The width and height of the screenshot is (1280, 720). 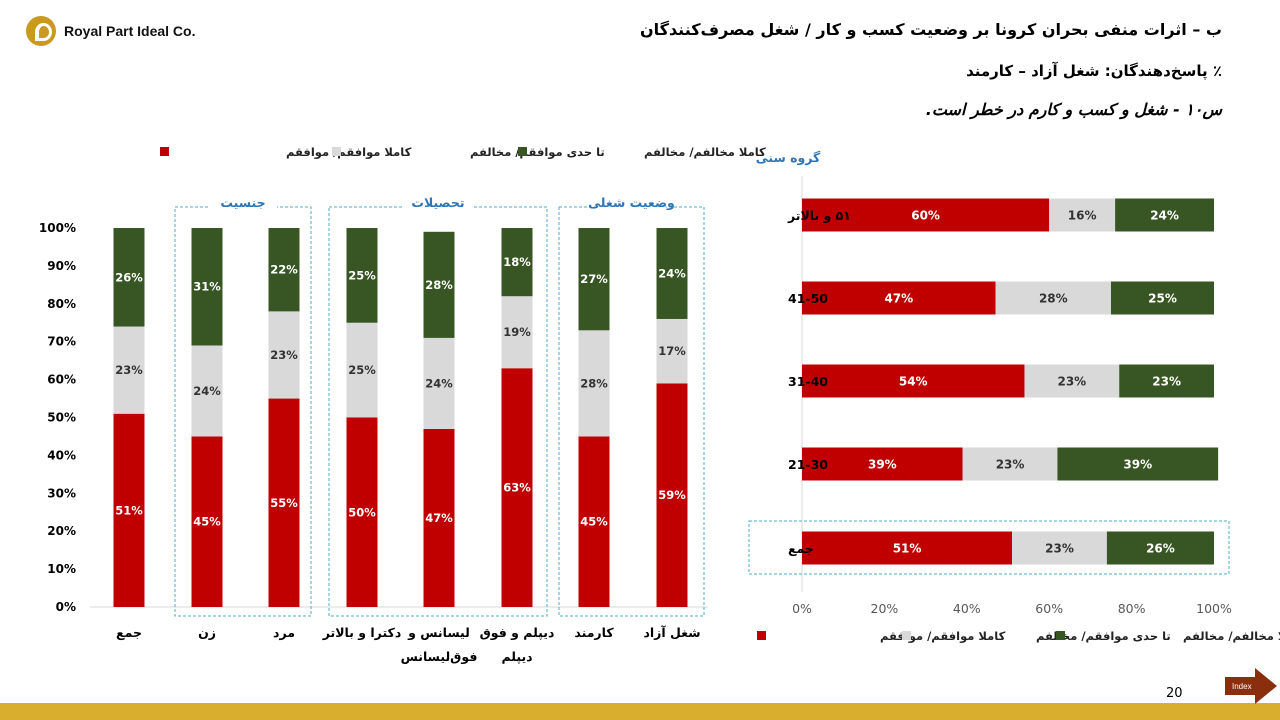 I want to click on right-category-label: 31-40, so click(x=808, y=381).